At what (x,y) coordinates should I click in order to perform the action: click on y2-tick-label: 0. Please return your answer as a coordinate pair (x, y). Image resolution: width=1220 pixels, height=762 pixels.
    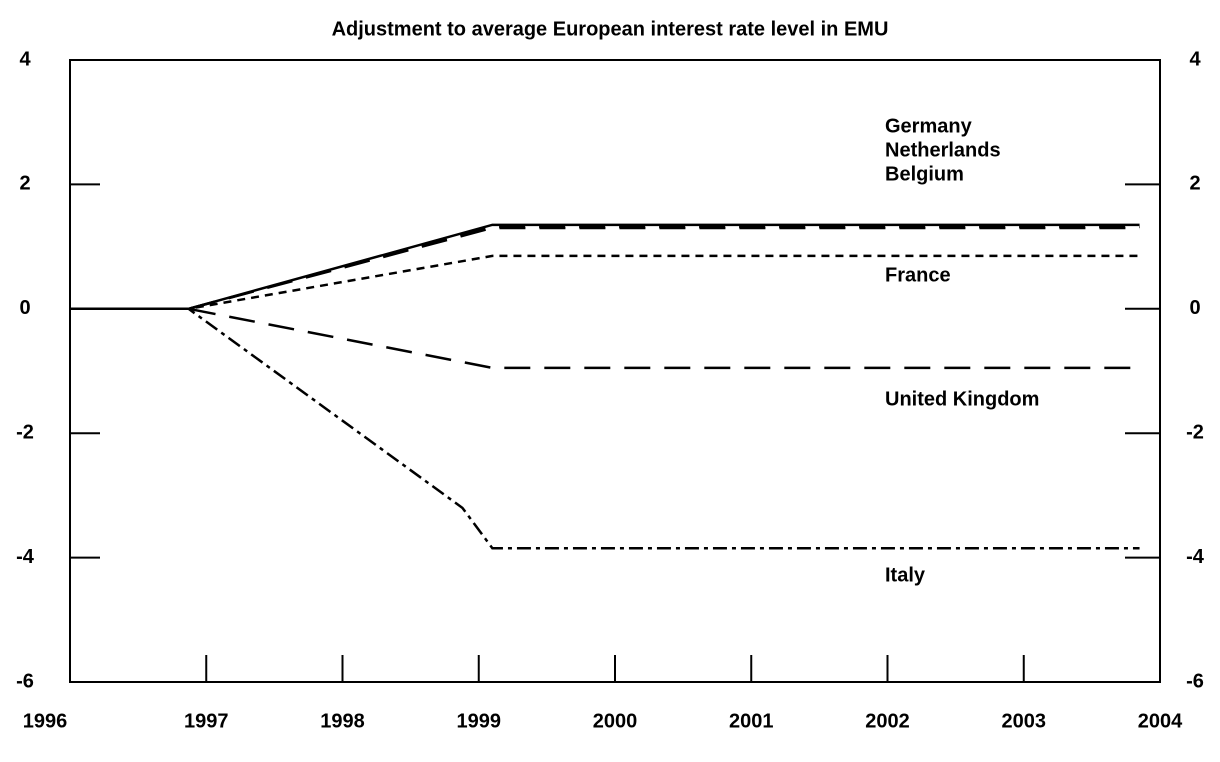
    Looking at the image, I should click on (1194, 308).